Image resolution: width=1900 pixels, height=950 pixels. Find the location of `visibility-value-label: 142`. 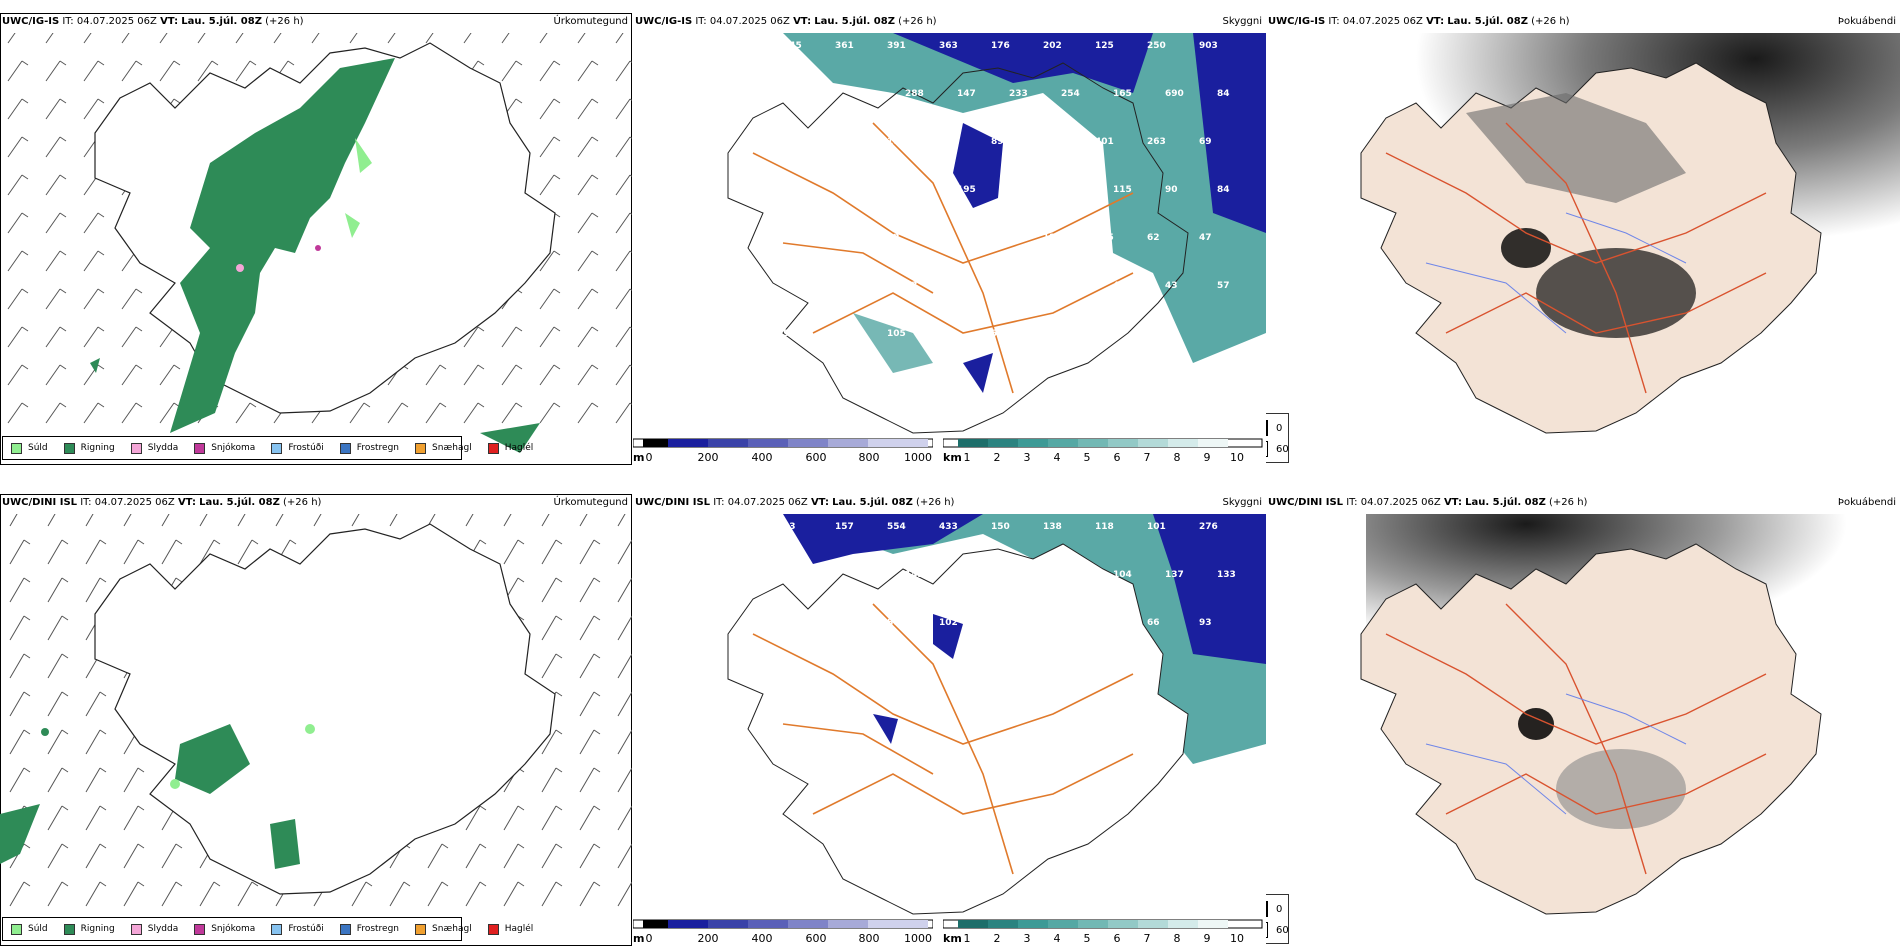

visibility-value-label: 142 is located at coordinates (914, 575).